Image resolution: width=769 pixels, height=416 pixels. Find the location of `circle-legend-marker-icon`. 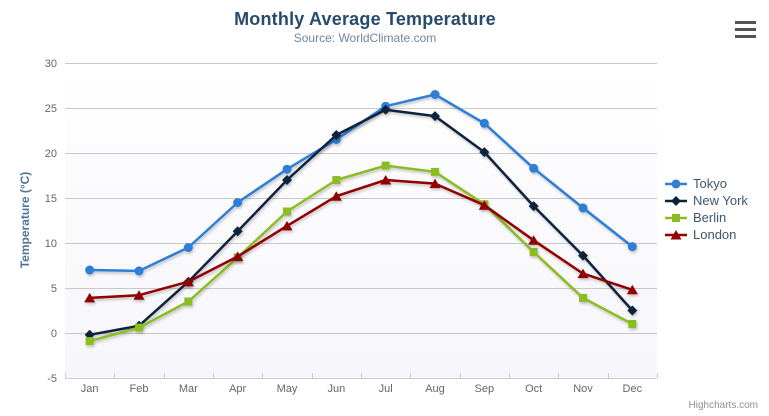

circle-legend-marker-icon is located at coordinates (676, 183).